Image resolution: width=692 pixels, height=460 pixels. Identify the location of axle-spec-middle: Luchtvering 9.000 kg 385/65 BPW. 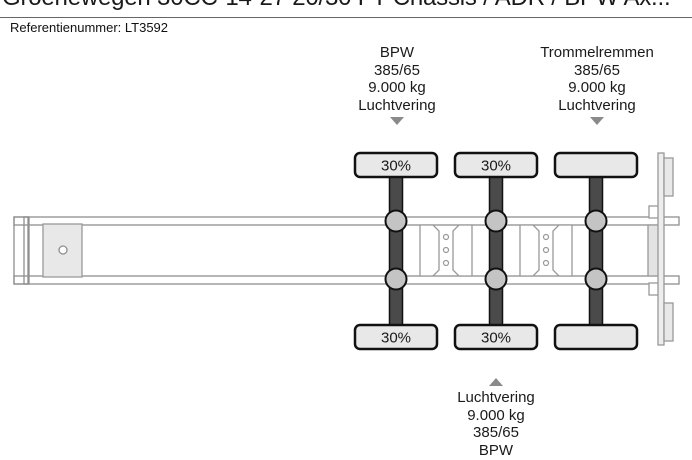
(496, 424).